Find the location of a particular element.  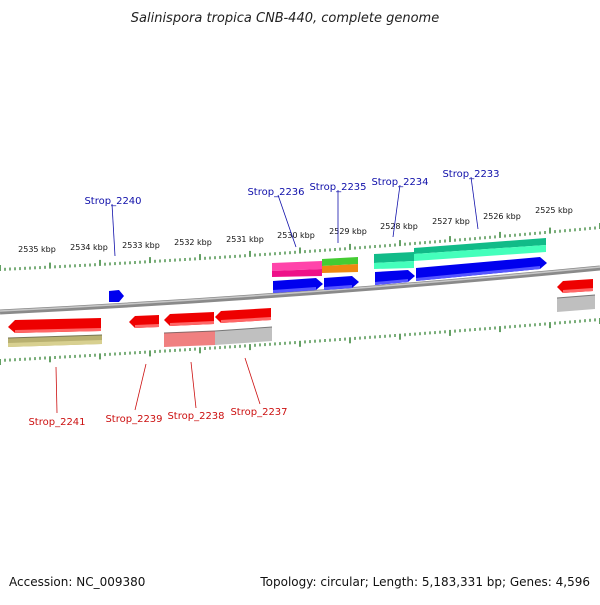

genome-backbone is located at coordinates (300, 290).